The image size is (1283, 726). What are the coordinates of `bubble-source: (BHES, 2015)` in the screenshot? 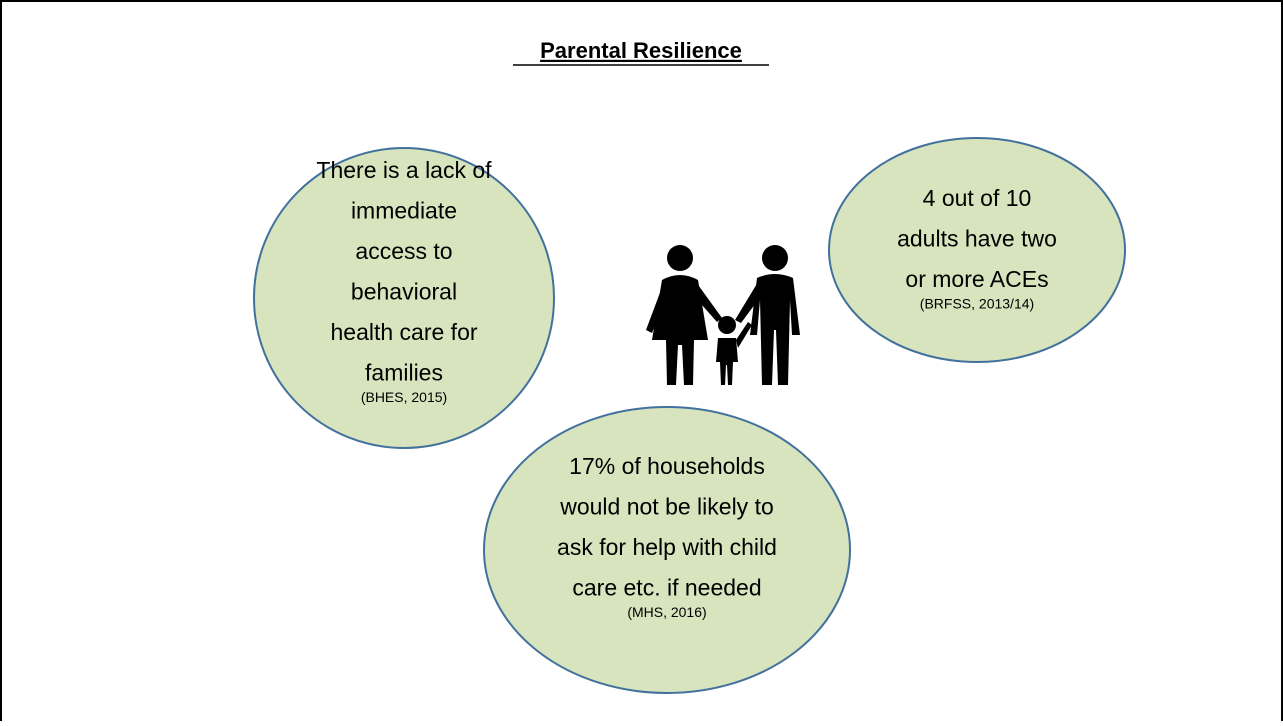 It's located at (404, 397).